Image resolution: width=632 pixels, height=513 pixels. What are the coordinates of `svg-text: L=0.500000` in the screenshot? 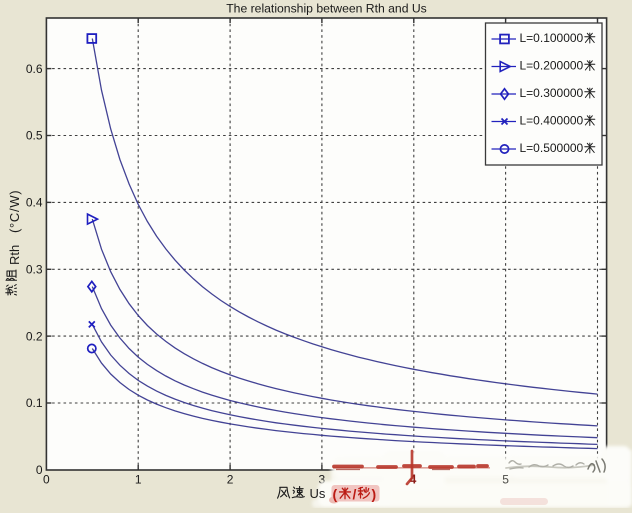 It's located at (552, 148).